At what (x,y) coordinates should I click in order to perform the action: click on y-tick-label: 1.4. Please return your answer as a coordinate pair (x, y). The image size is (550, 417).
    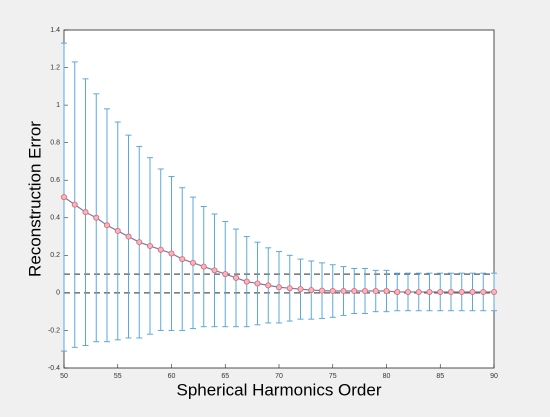
    Looking at the image, I should click on (55, 30).